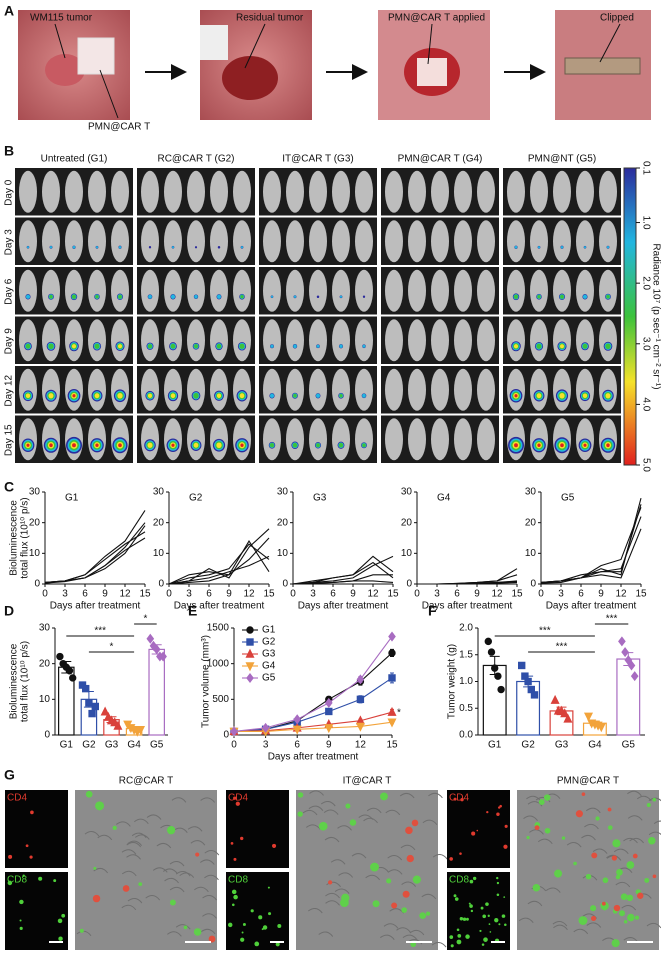 The image size is (661, 956). I want to click on legend-marker, so click(250, 642).